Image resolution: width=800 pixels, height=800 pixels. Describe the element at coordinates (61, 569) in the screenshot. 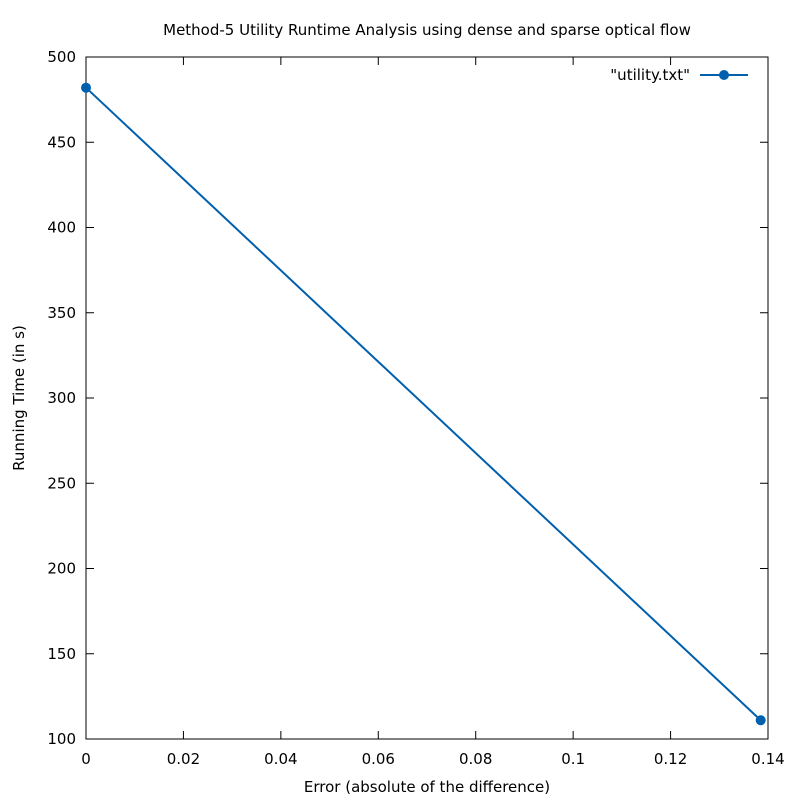

I see `y-tick-label: 200` at that location.